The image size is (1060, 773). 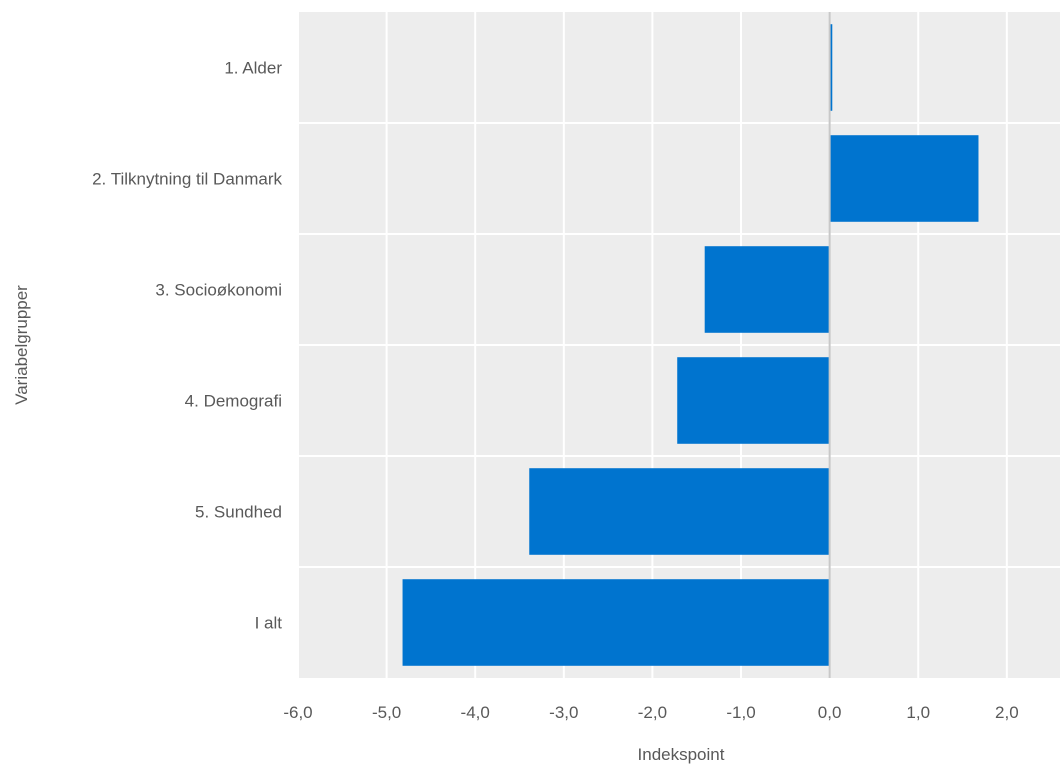 I want to click on x-tick-label: -3,0, so click(x=563, y=712).